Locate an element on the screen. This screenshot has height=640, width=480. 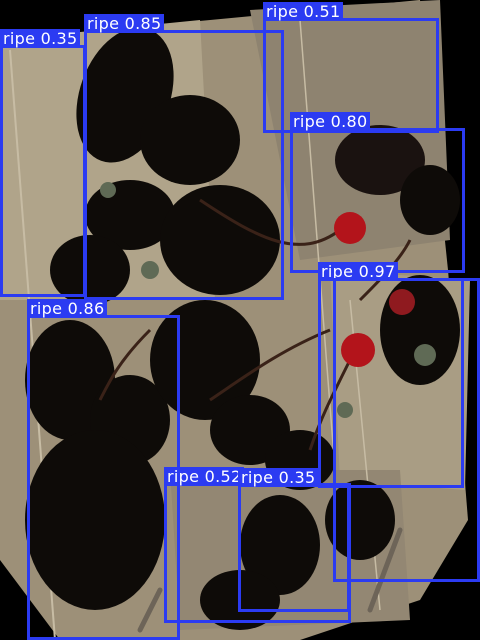
detection-label: ripe 0.52 is located at coordinates (204, 476).